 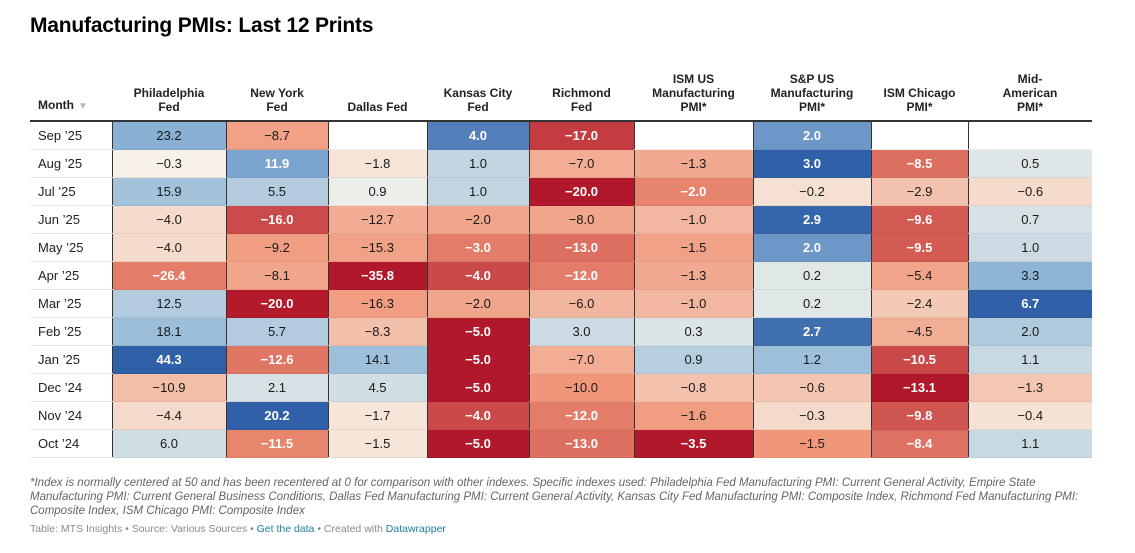 What do you see at coordinates (693, 359) in the screenshot?
I see `heatmap-cell: 0.9` at bounding box center [693, 359].